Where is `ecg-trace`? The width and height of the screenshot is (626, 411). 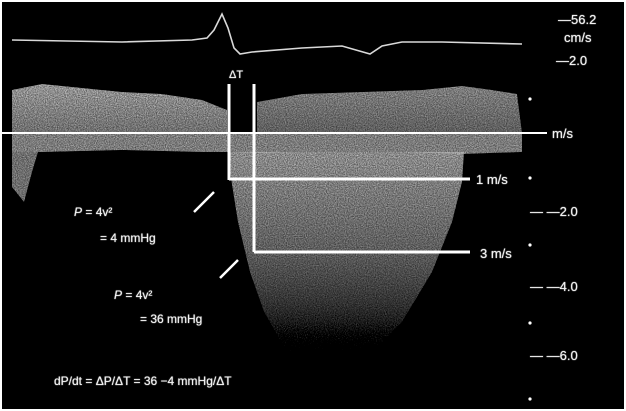
ecg-trace is located at coordinates (267, 33).